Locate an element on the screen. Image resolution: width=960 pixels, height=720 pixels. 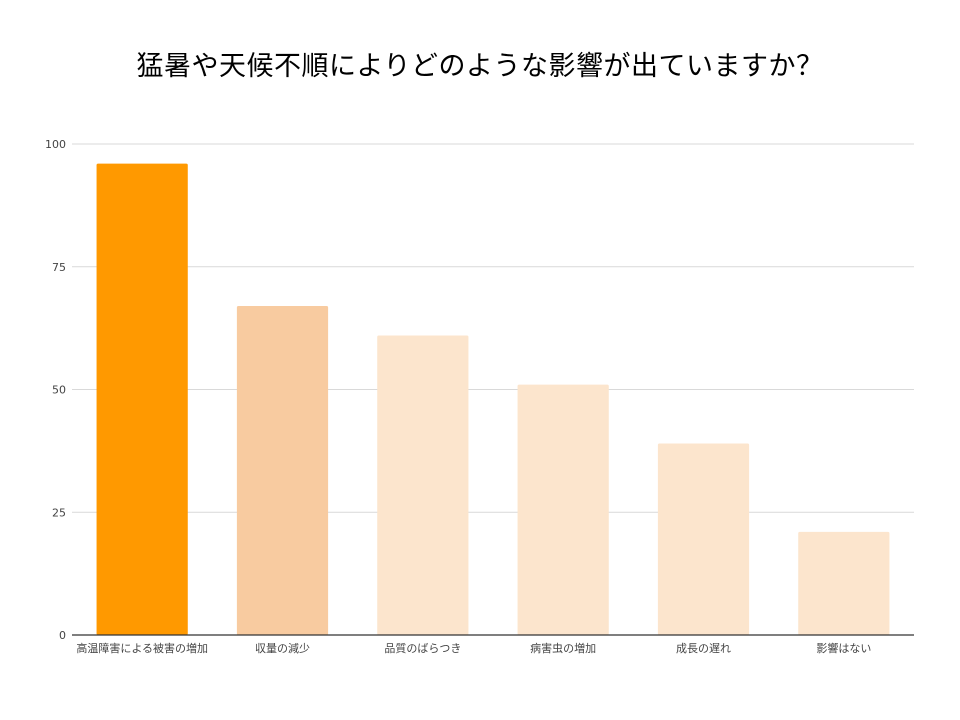
x-tick-label: 影響はない is located at coordinates (843, 648).